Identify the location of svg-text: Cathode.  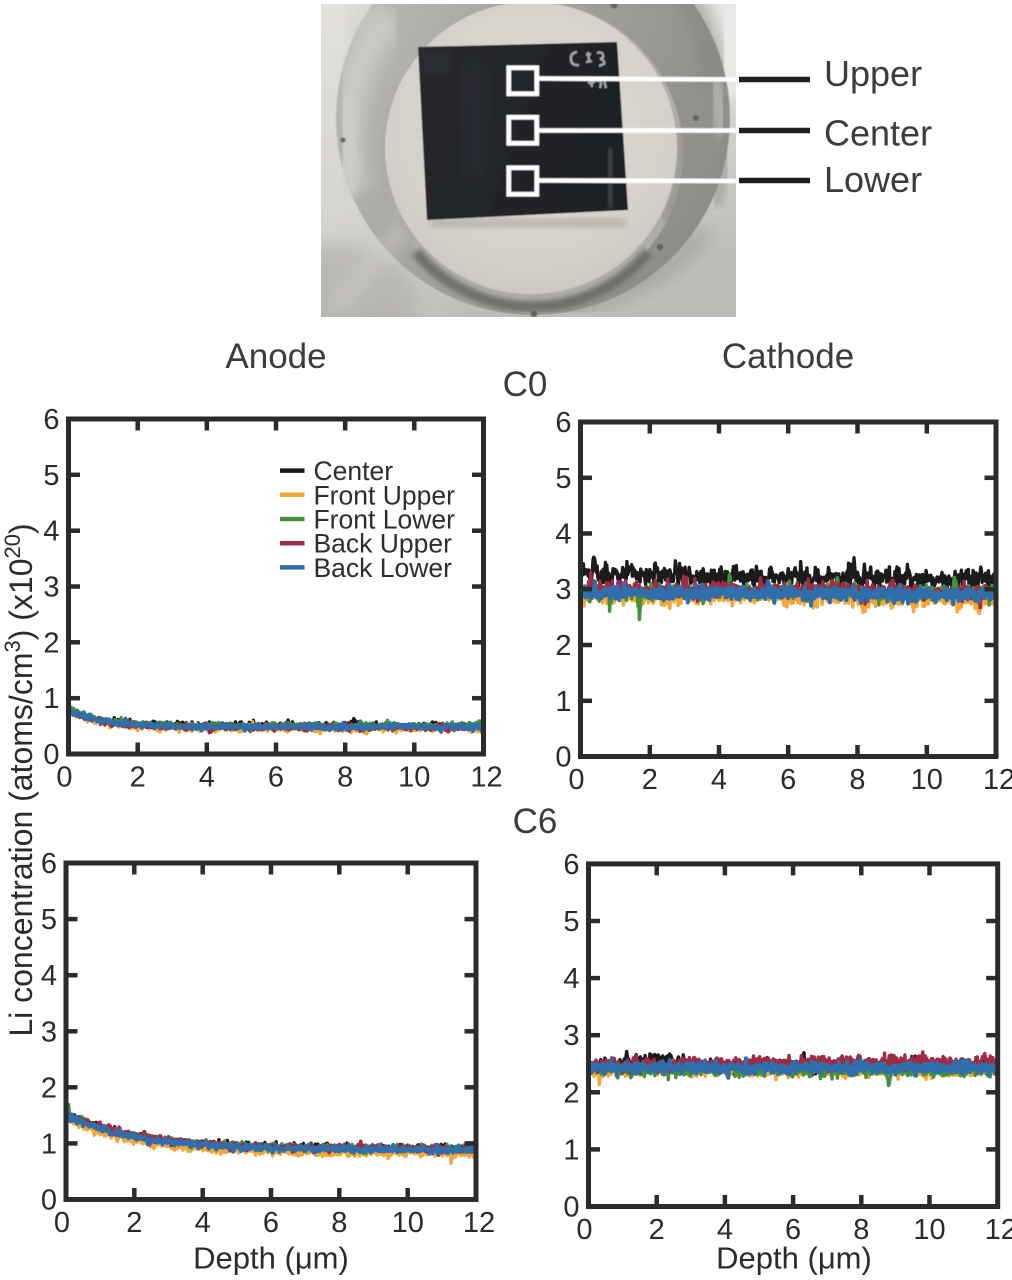
(788, 356).